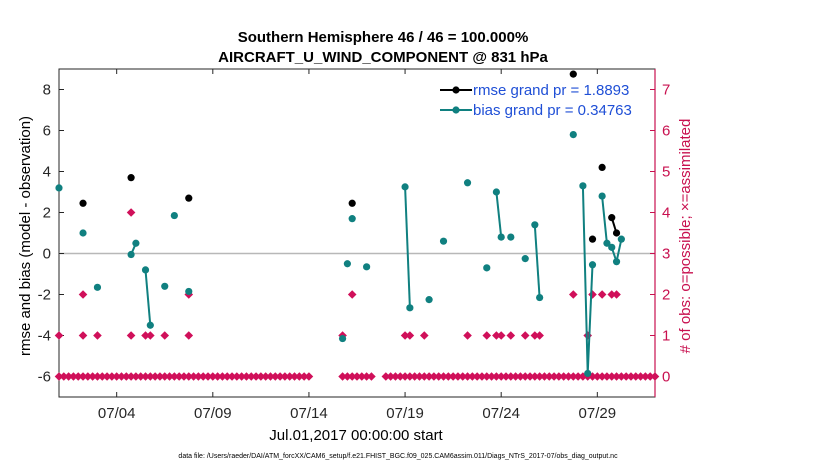  What do you see at coordinates (117, 413) in the screenshot?
I see `x-tick-label: 07/04` at bounding box center [117, 413].